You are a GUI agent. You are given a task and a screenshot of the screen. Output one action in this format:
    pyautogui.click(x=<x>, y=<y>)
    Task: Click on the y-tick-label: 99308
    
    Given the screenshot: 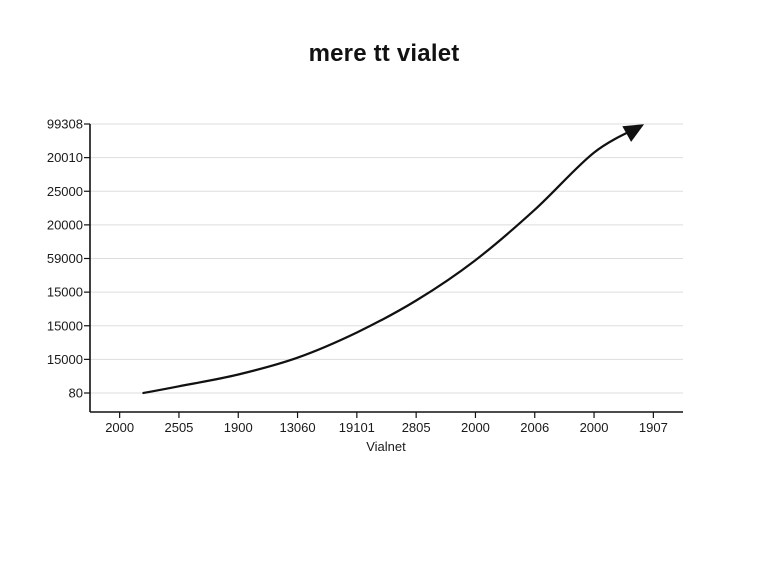 What is the action you would take?
    pyautogui.click(x=65, y=124)
    